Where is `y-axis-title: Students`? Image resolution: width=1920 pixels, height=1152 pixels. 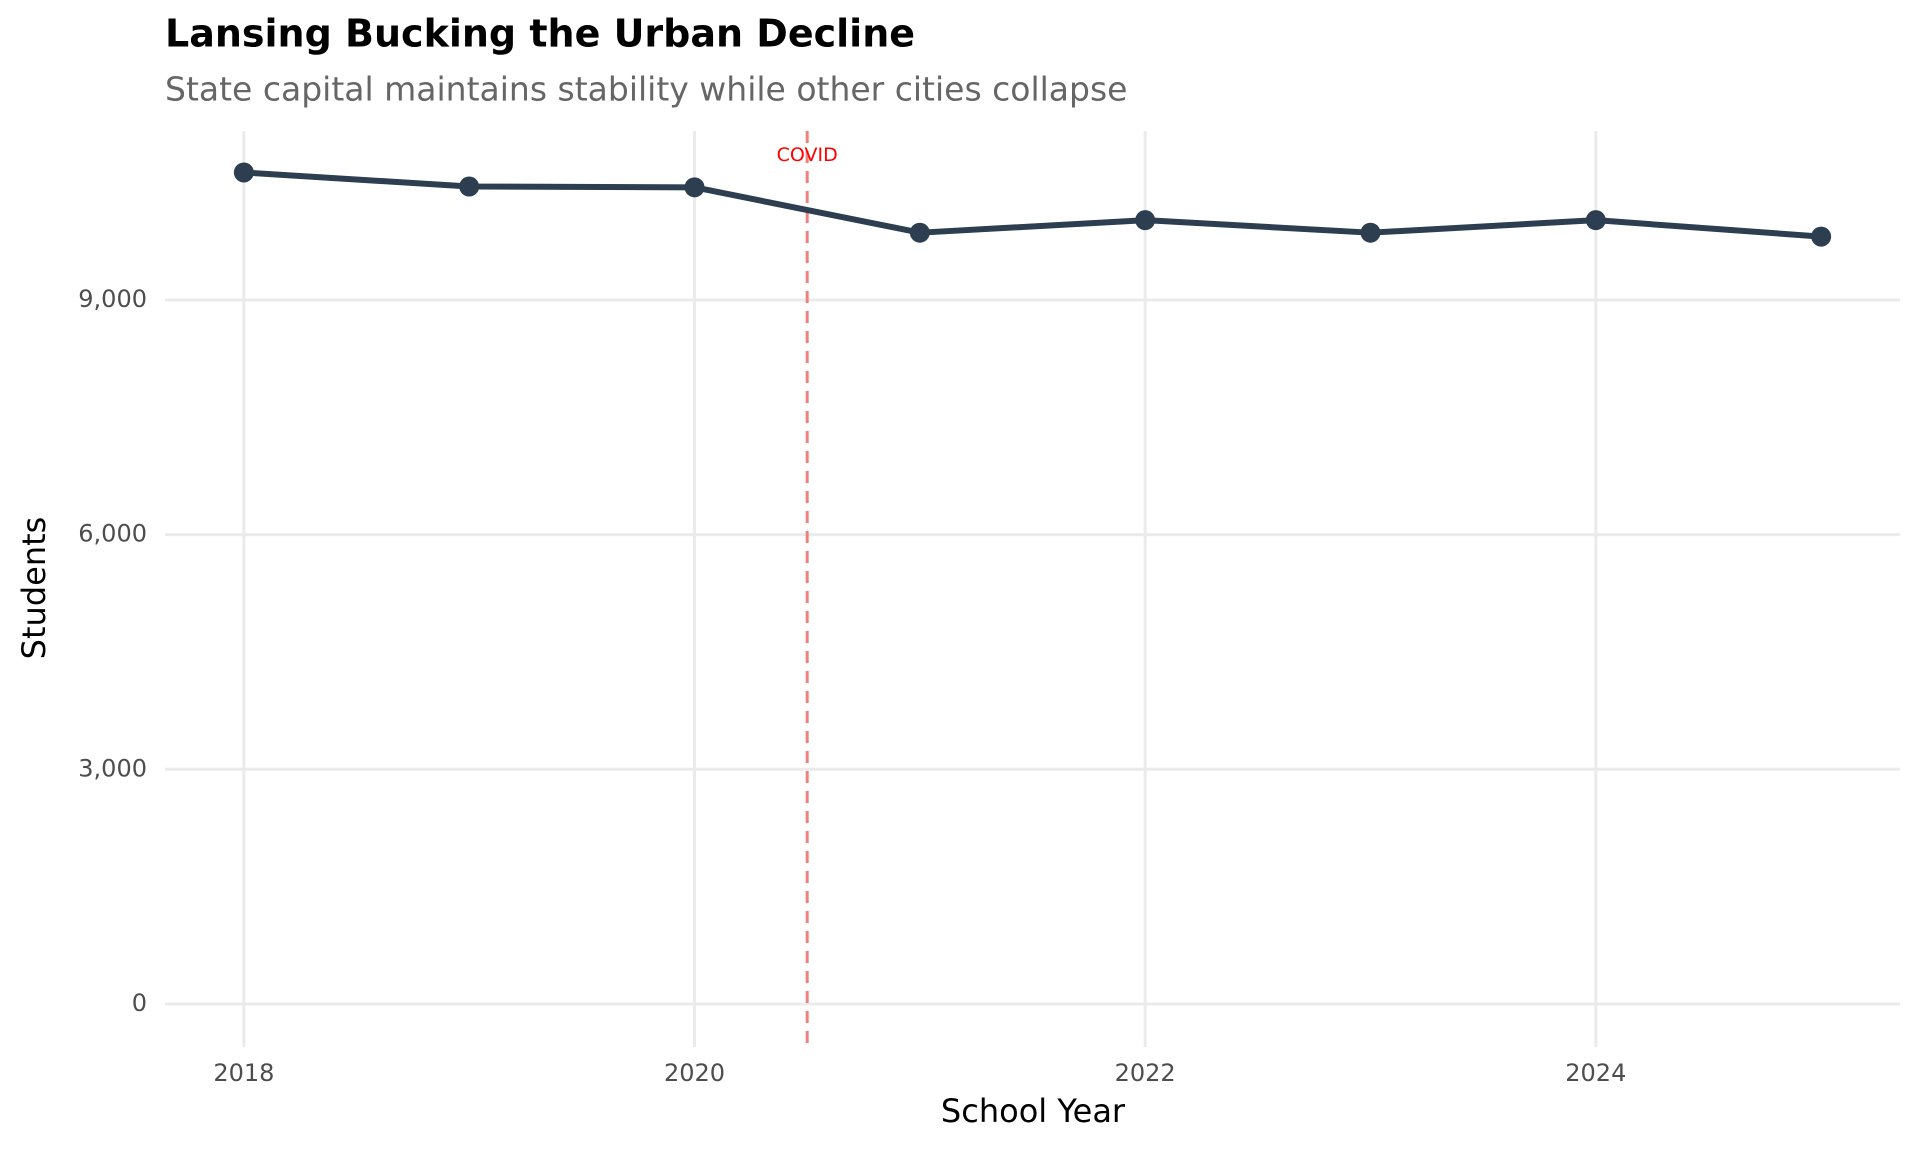
y-axis-title: Students is located at coordinates (34, 588).